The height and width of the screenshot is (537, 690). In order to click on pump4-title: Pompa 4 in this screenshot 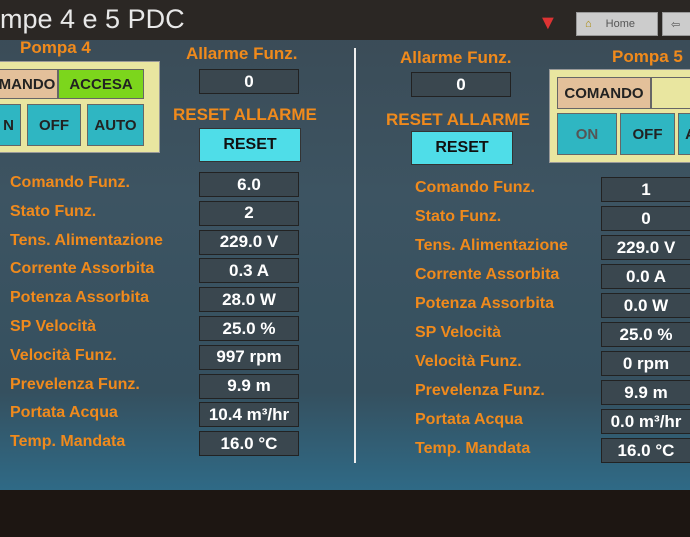, I will do `click(55, 47)`.